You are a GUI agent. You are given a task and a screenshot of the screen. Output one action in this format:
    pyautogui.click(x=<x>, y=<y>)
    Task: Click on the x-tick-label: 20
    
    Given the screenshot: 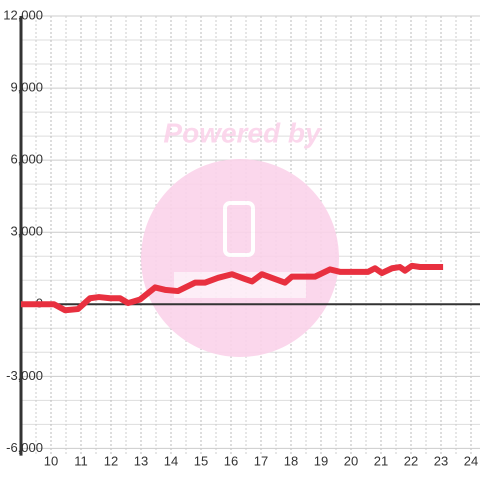 What is the action you would take?
    pyautogui.click(x=351, y=460)
    